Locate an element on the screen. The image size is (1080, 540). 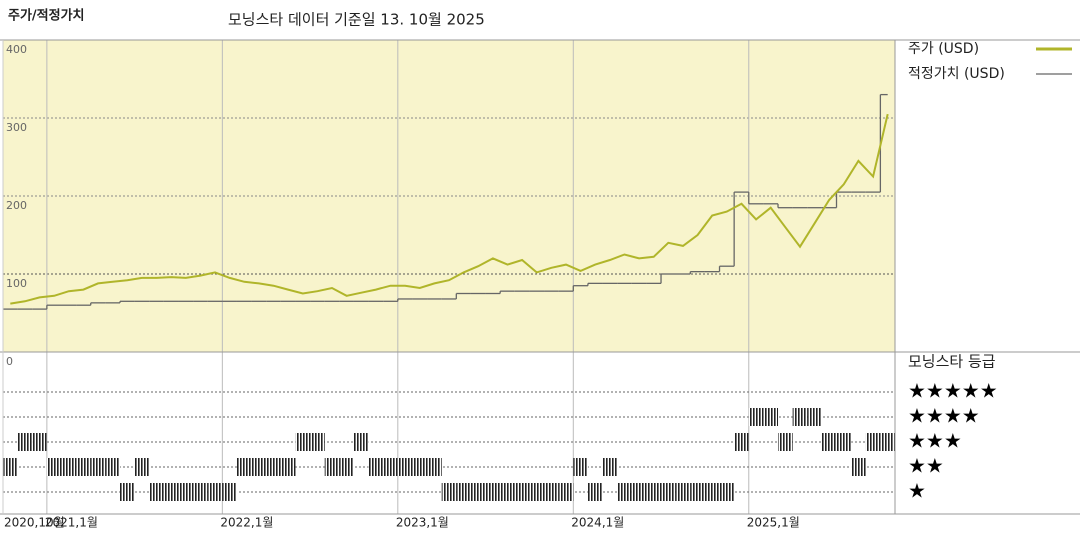
rating-label: ★ is located at coordinates (917, 491).